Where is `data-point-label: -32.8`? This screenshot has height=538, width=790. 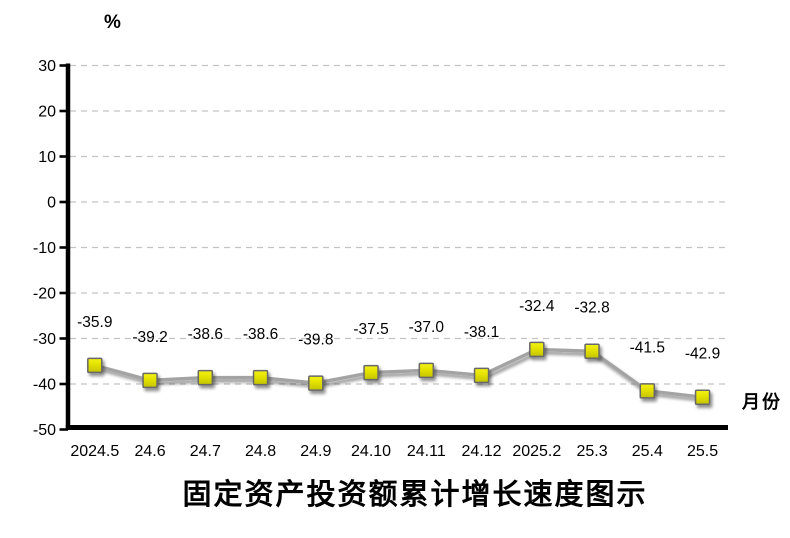
data-point-label: -32.8 is located at coordinates (591, 308).